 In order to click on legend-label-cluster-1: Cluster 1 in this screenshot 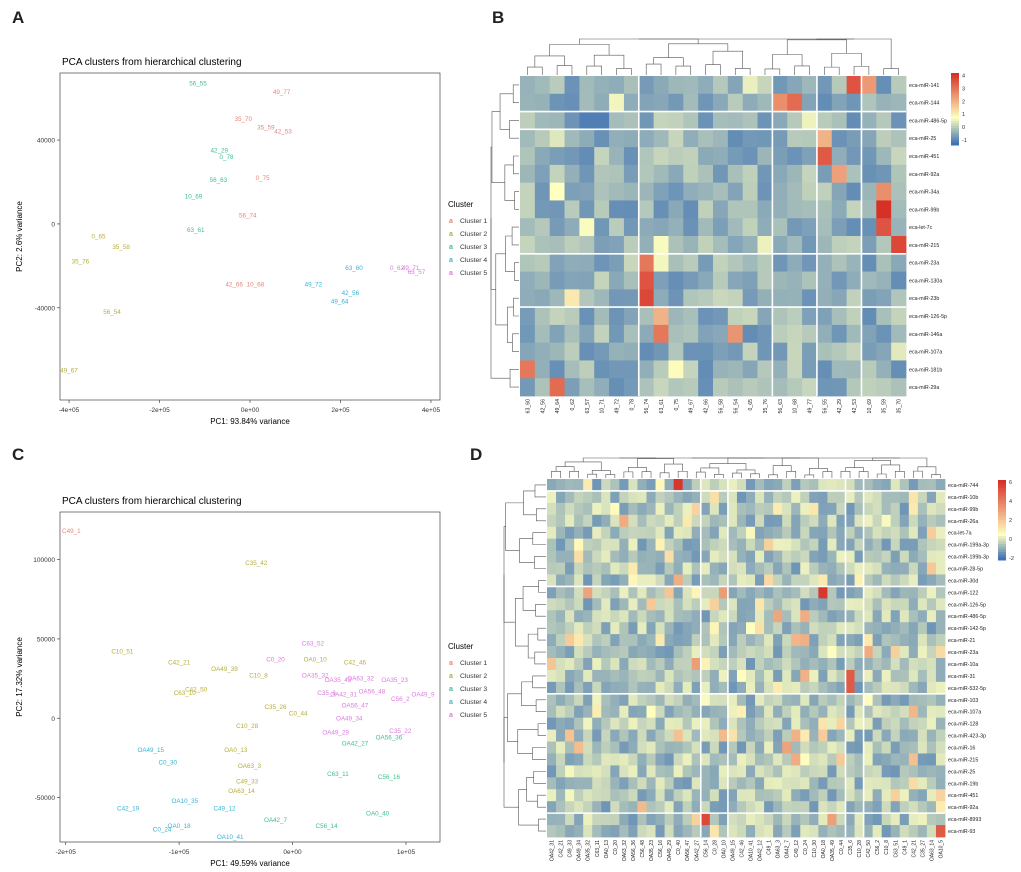, I will do `click(473, 221)`.